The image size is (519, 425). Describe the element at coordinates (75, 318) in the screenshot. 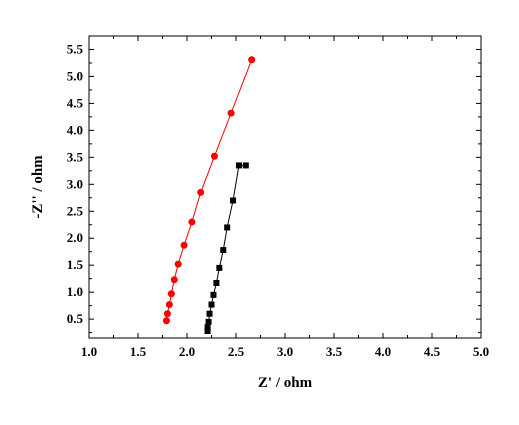

I see `y-tick-label: 0.5` at that location.